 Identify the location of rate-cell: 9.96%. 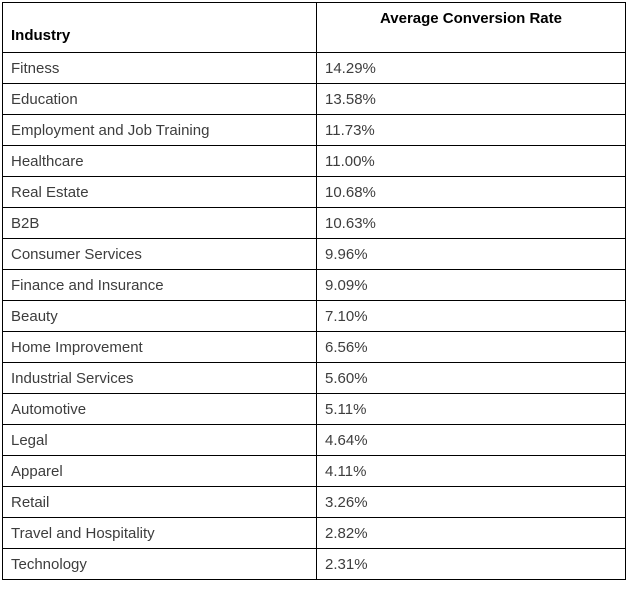
(471, 254).